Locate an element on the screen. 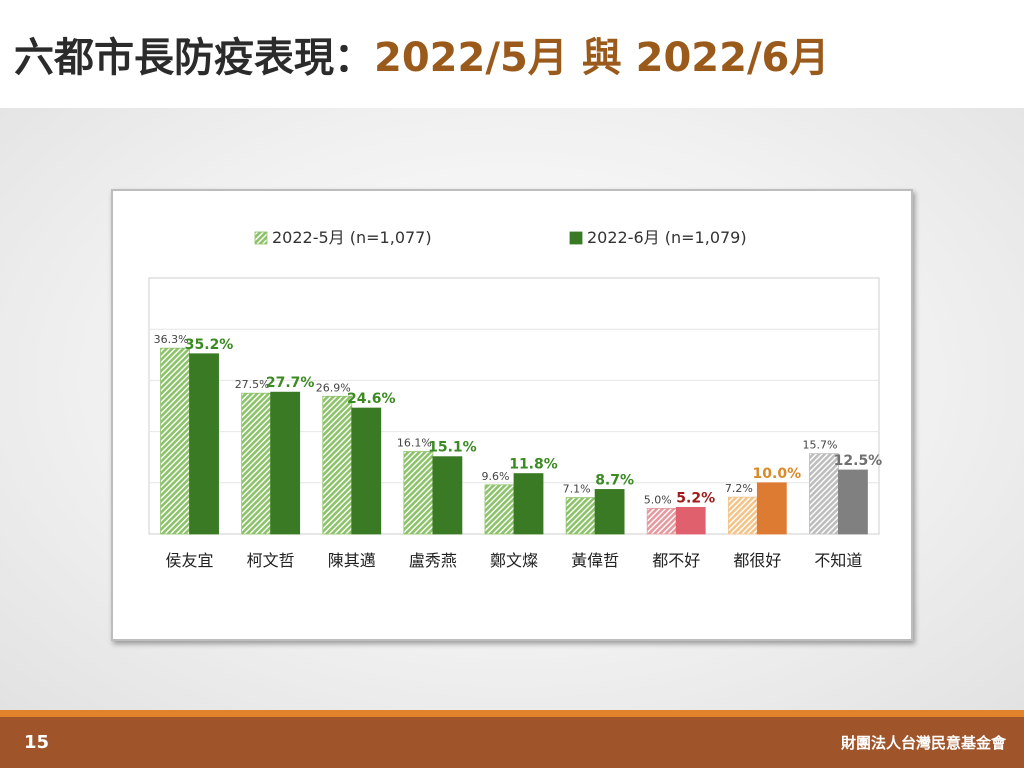 Image resolution: width=1024 pixels, height=768 pixels. data-label-s1-3: 26.9% is located at coordinates (333, 387).